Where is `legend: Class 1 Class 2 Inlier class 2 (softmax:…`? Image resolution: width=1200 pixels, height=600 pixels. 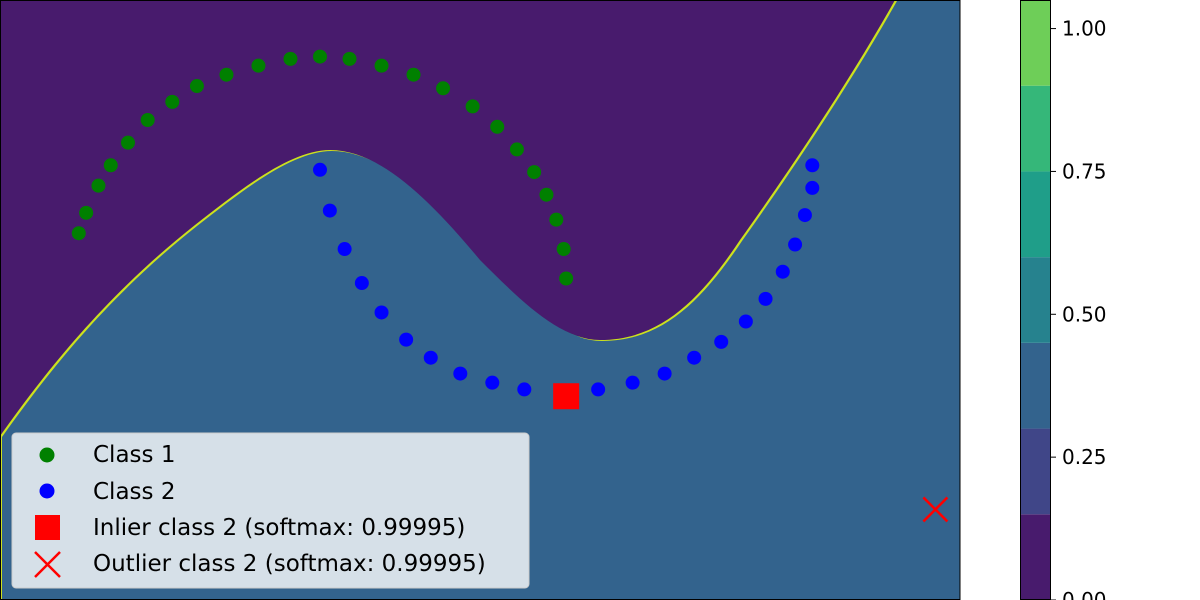
legend: Class 1 Class 2 Inlier class 2 (softmax:… is located at coordinates (270, 510).